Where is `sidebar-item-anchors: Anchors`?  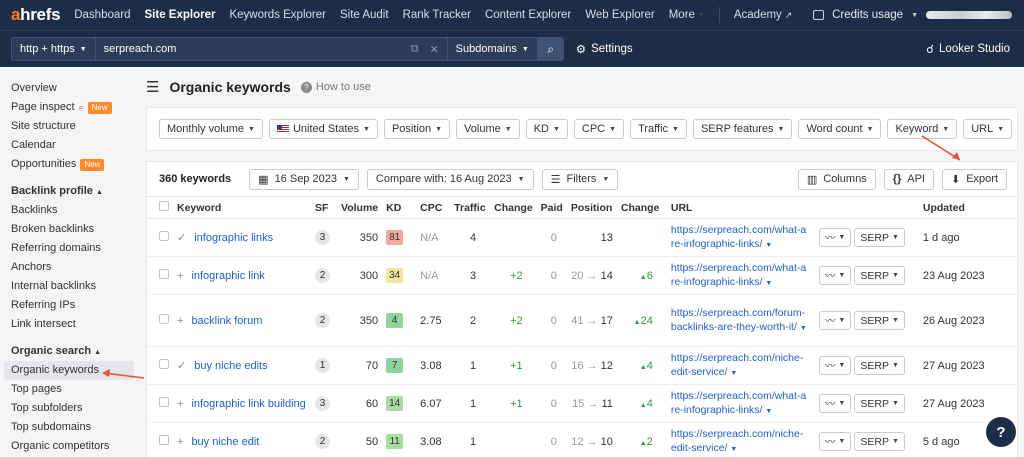
sidebar-item-anchors: Anchors is located at coordinates (31, 267).